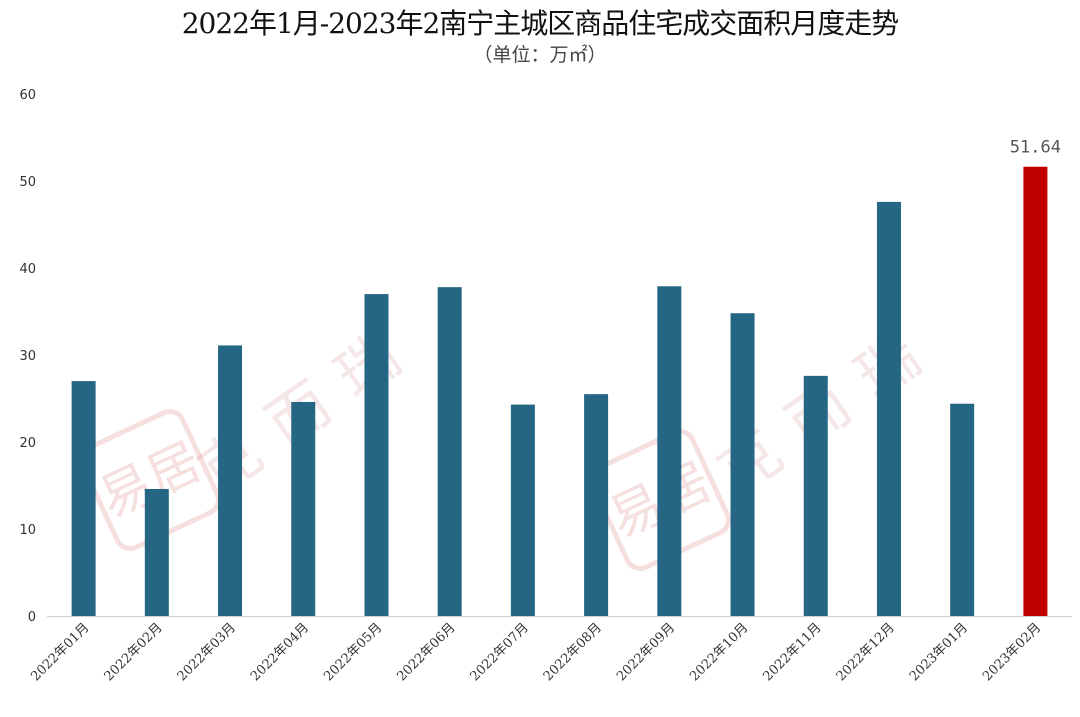  What do you see at coordinates (792, 652) in the screenshot?
I see `x-tick-label: 2022年11月` at bounding box center [792, 652].